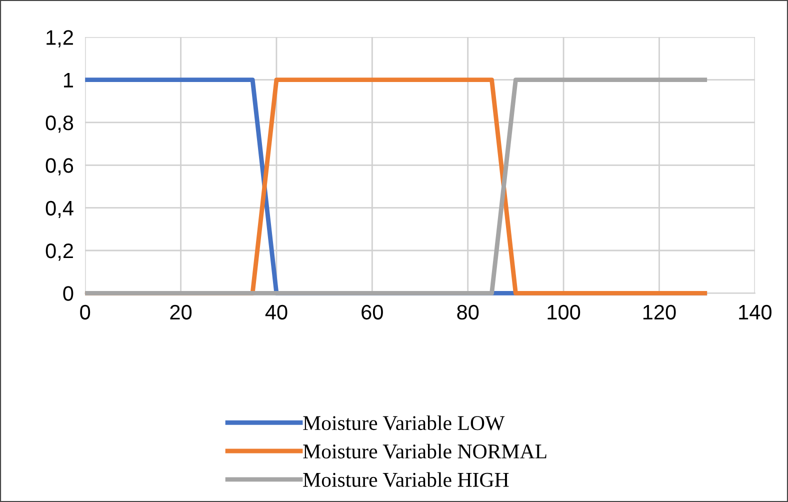  What do you see at coordinates (68, 80) in the screenshot?
I see `y-tick-label: 1` at bounding box center [68, 80].